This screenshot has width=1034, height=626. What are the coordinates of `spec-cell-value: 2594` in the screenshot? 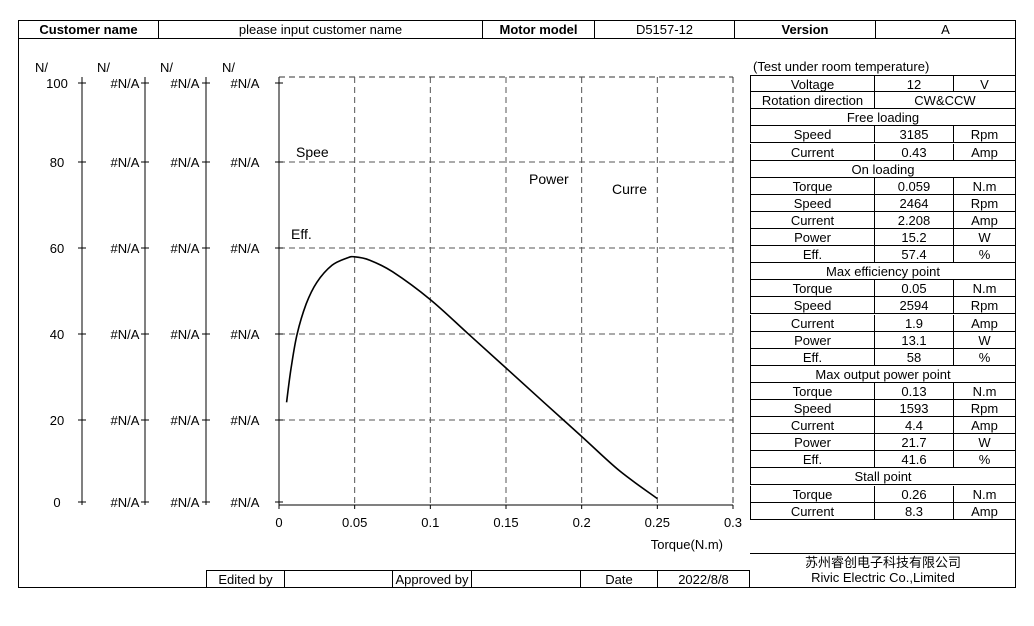 It's located at (913, 306).